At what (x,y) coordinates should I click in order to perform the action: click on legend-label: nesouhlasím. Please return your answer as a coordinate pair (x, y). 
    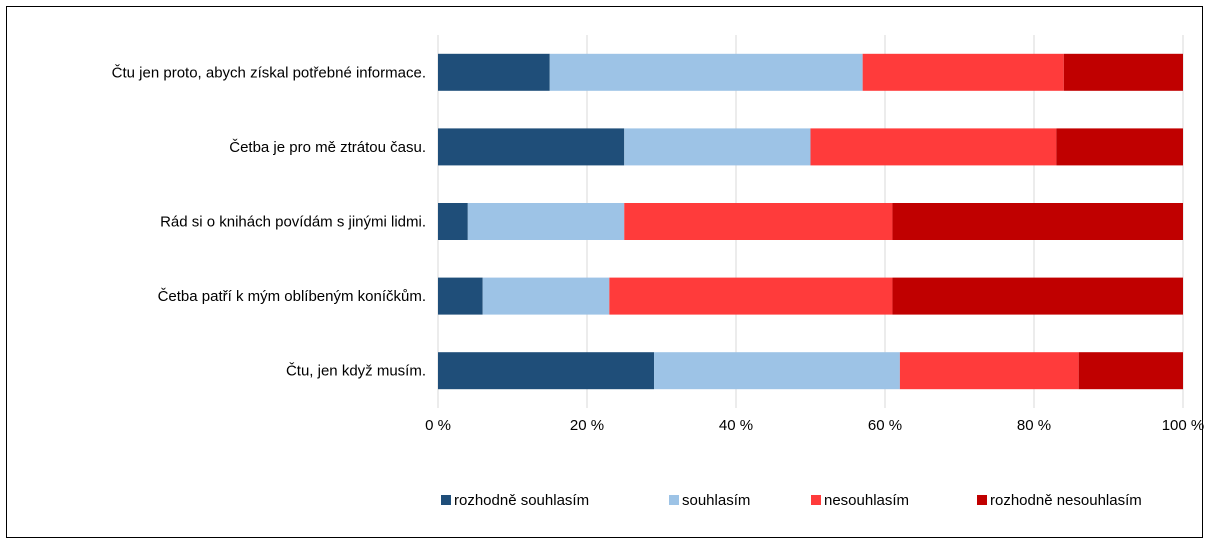
    Looking at the image, I should click on (866, 500).